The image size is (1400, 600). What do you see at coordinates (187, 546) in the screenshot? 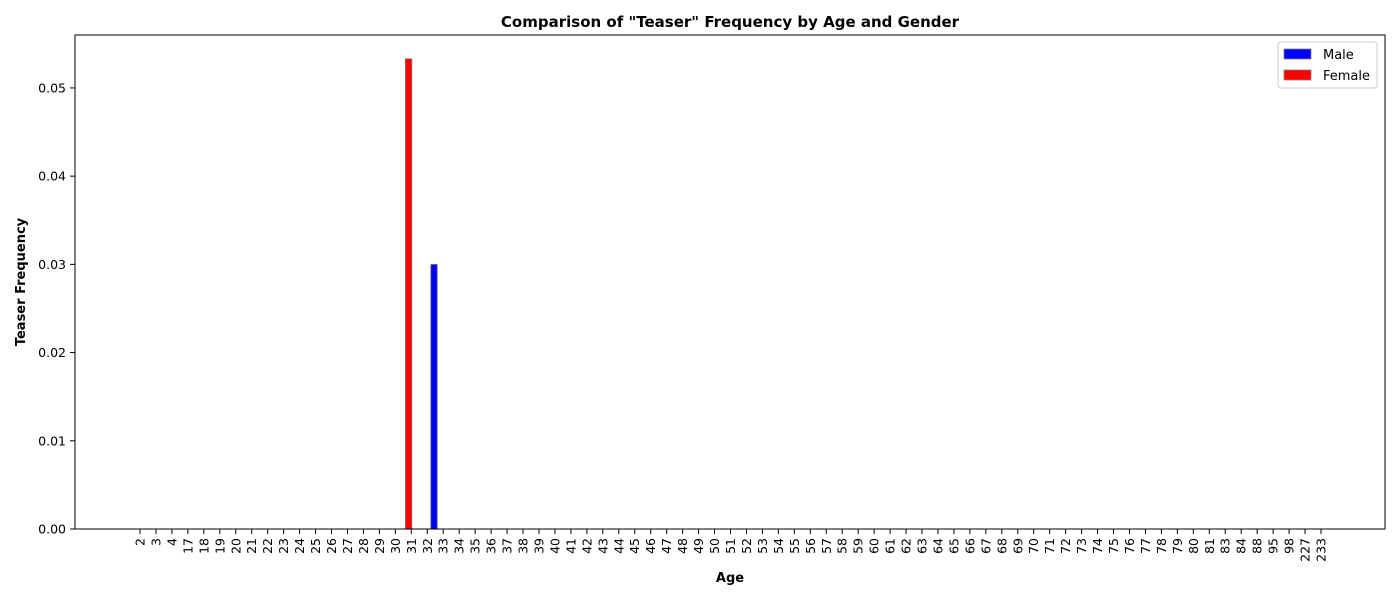
I see `x-tick-label: 17` at bounding box center [187, 546].